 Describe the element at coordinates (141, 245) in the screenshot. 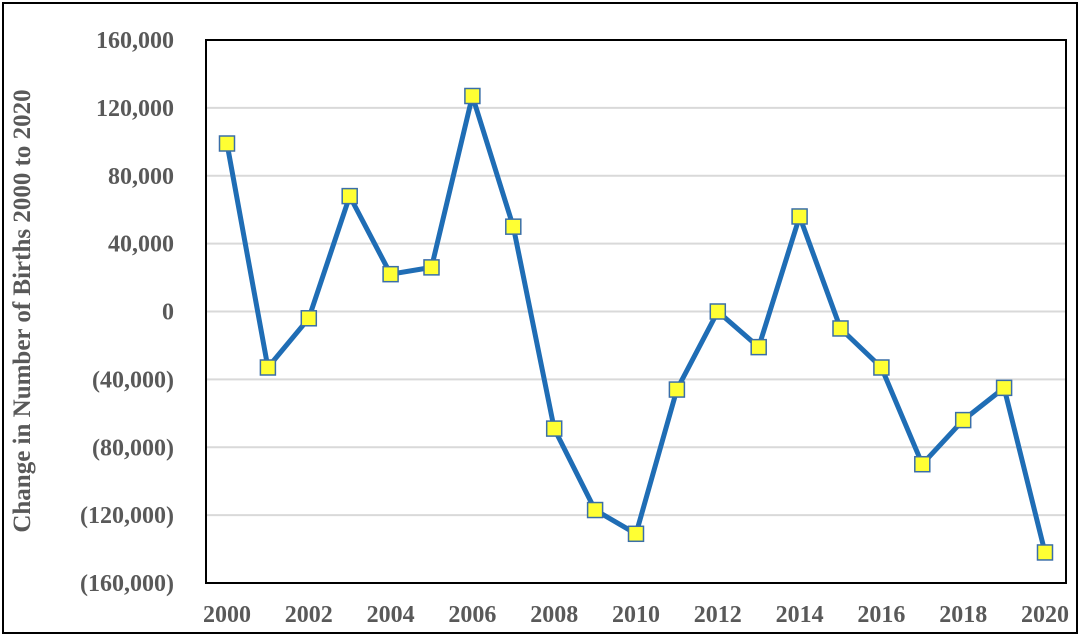

I see `y-tick-label: 40,000` at that location.